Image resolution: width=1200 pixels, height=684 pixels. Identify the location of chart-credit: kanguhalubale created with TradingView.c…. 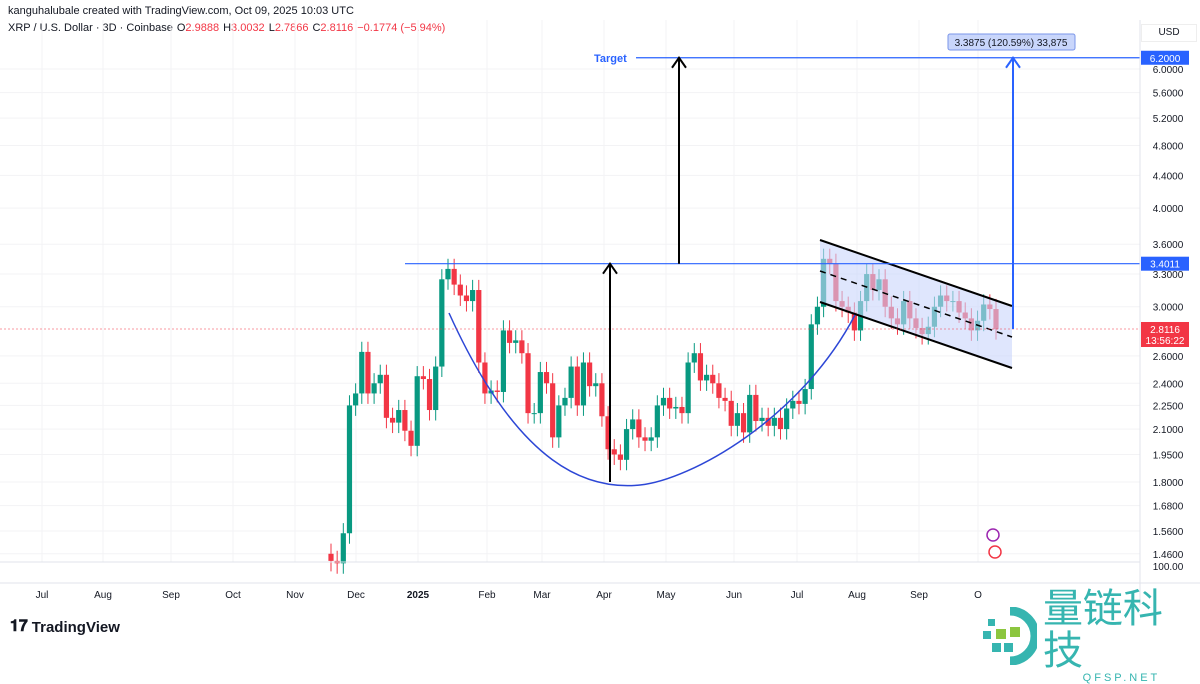
(181, 11).